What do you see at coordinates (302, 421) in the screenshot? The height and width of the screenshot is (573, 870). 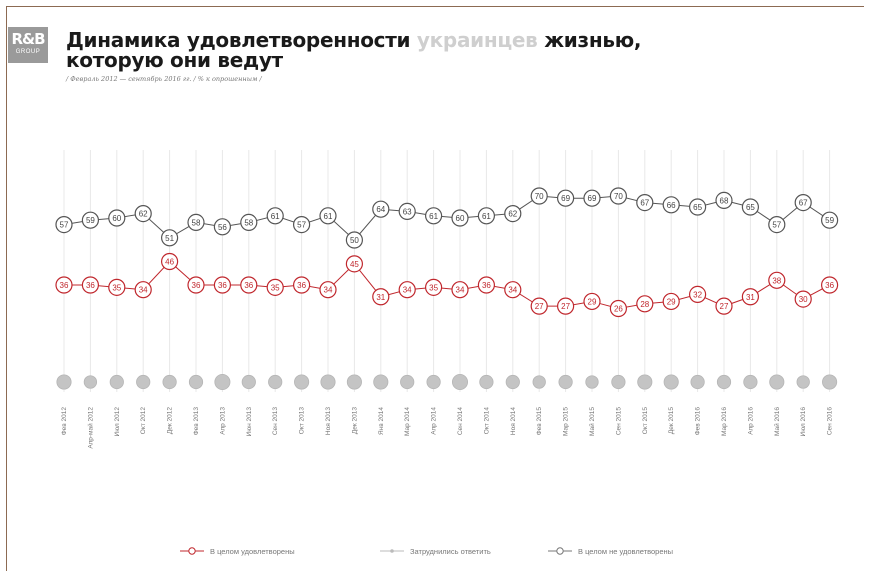 I see `x-tick-label: Окт 2013` at bounding box center [302, 421].